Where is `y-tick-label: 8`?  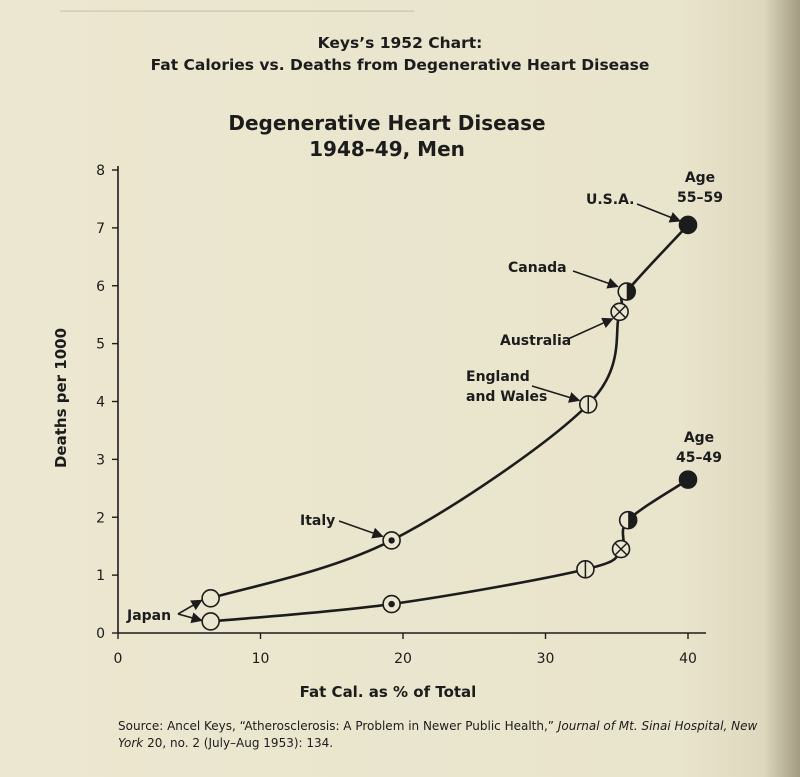
y-tick-label: 8 is located at coordinates (100, 171).